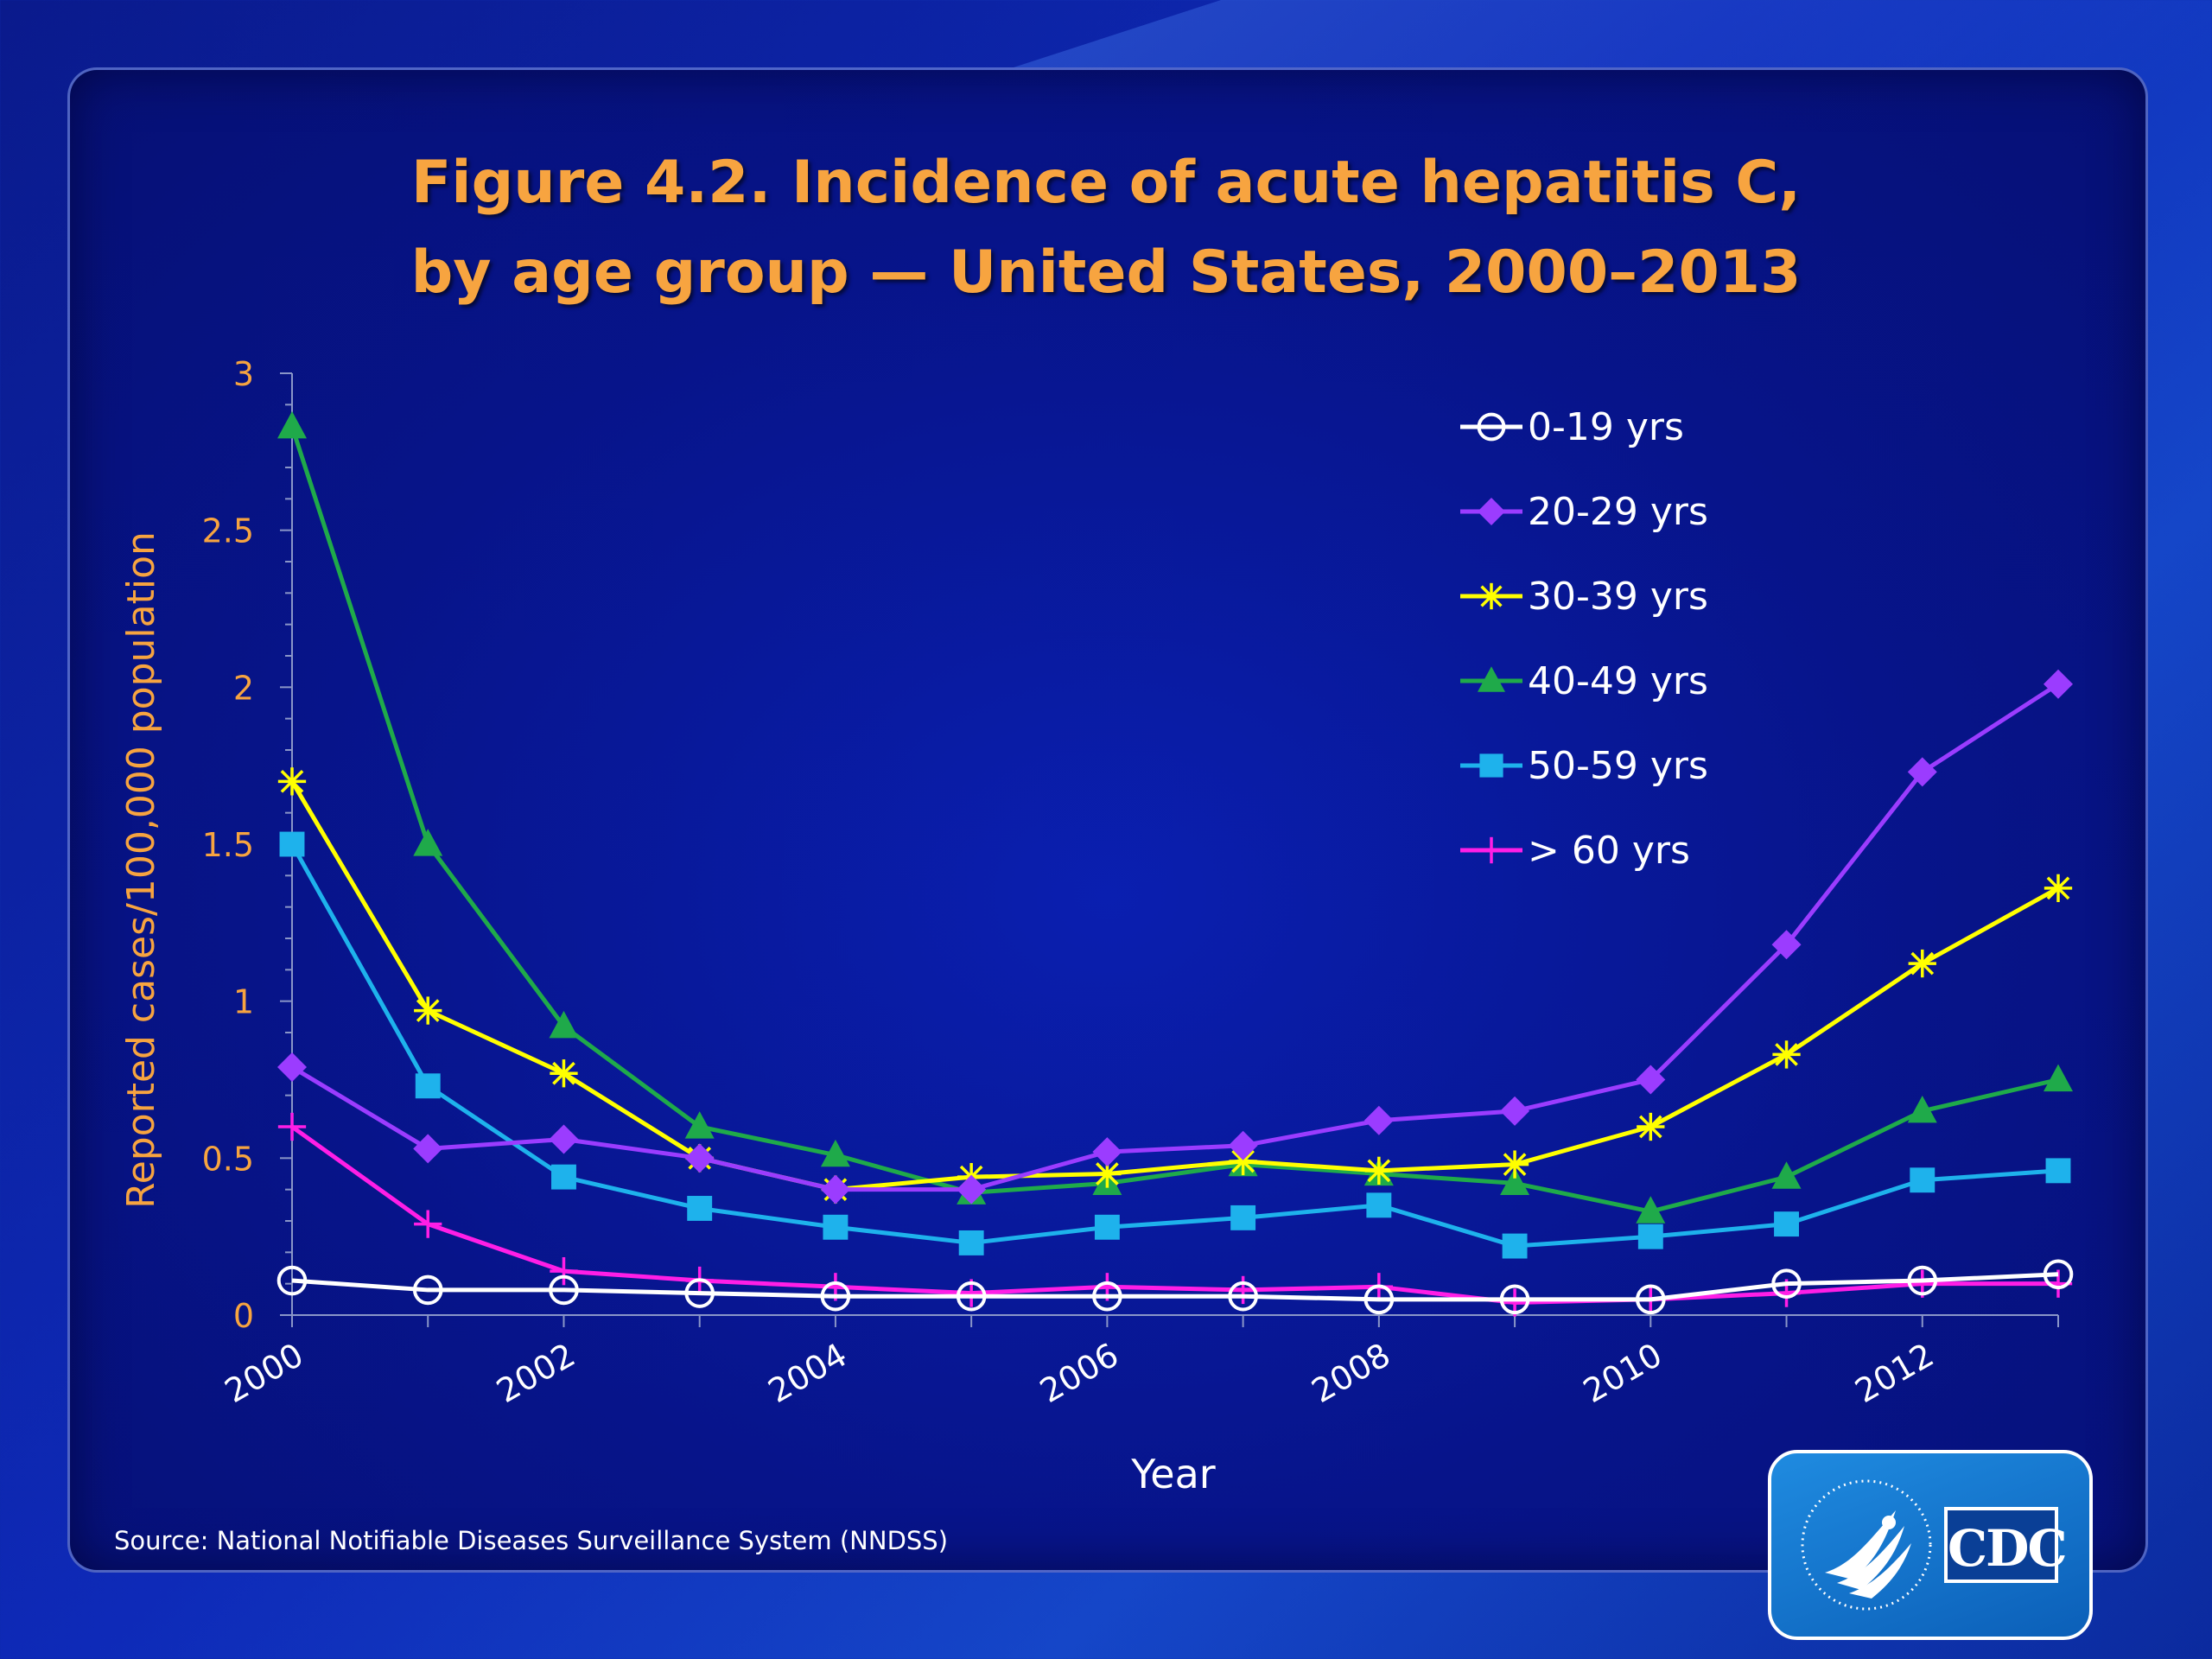 Image resolution: width=2212 pixels, height=1659 pixels. Describe the element at coordinates (1106, 272) in the screenshot. I see `title-line-2: by age group — United States, 2000–2013` at that location.